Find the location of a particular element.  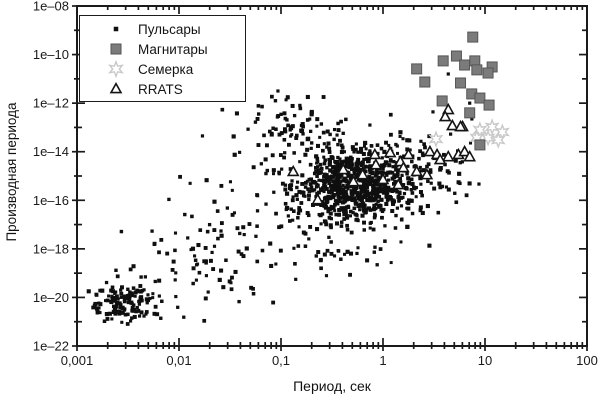

seven-point is located at coordinates (436, 139).